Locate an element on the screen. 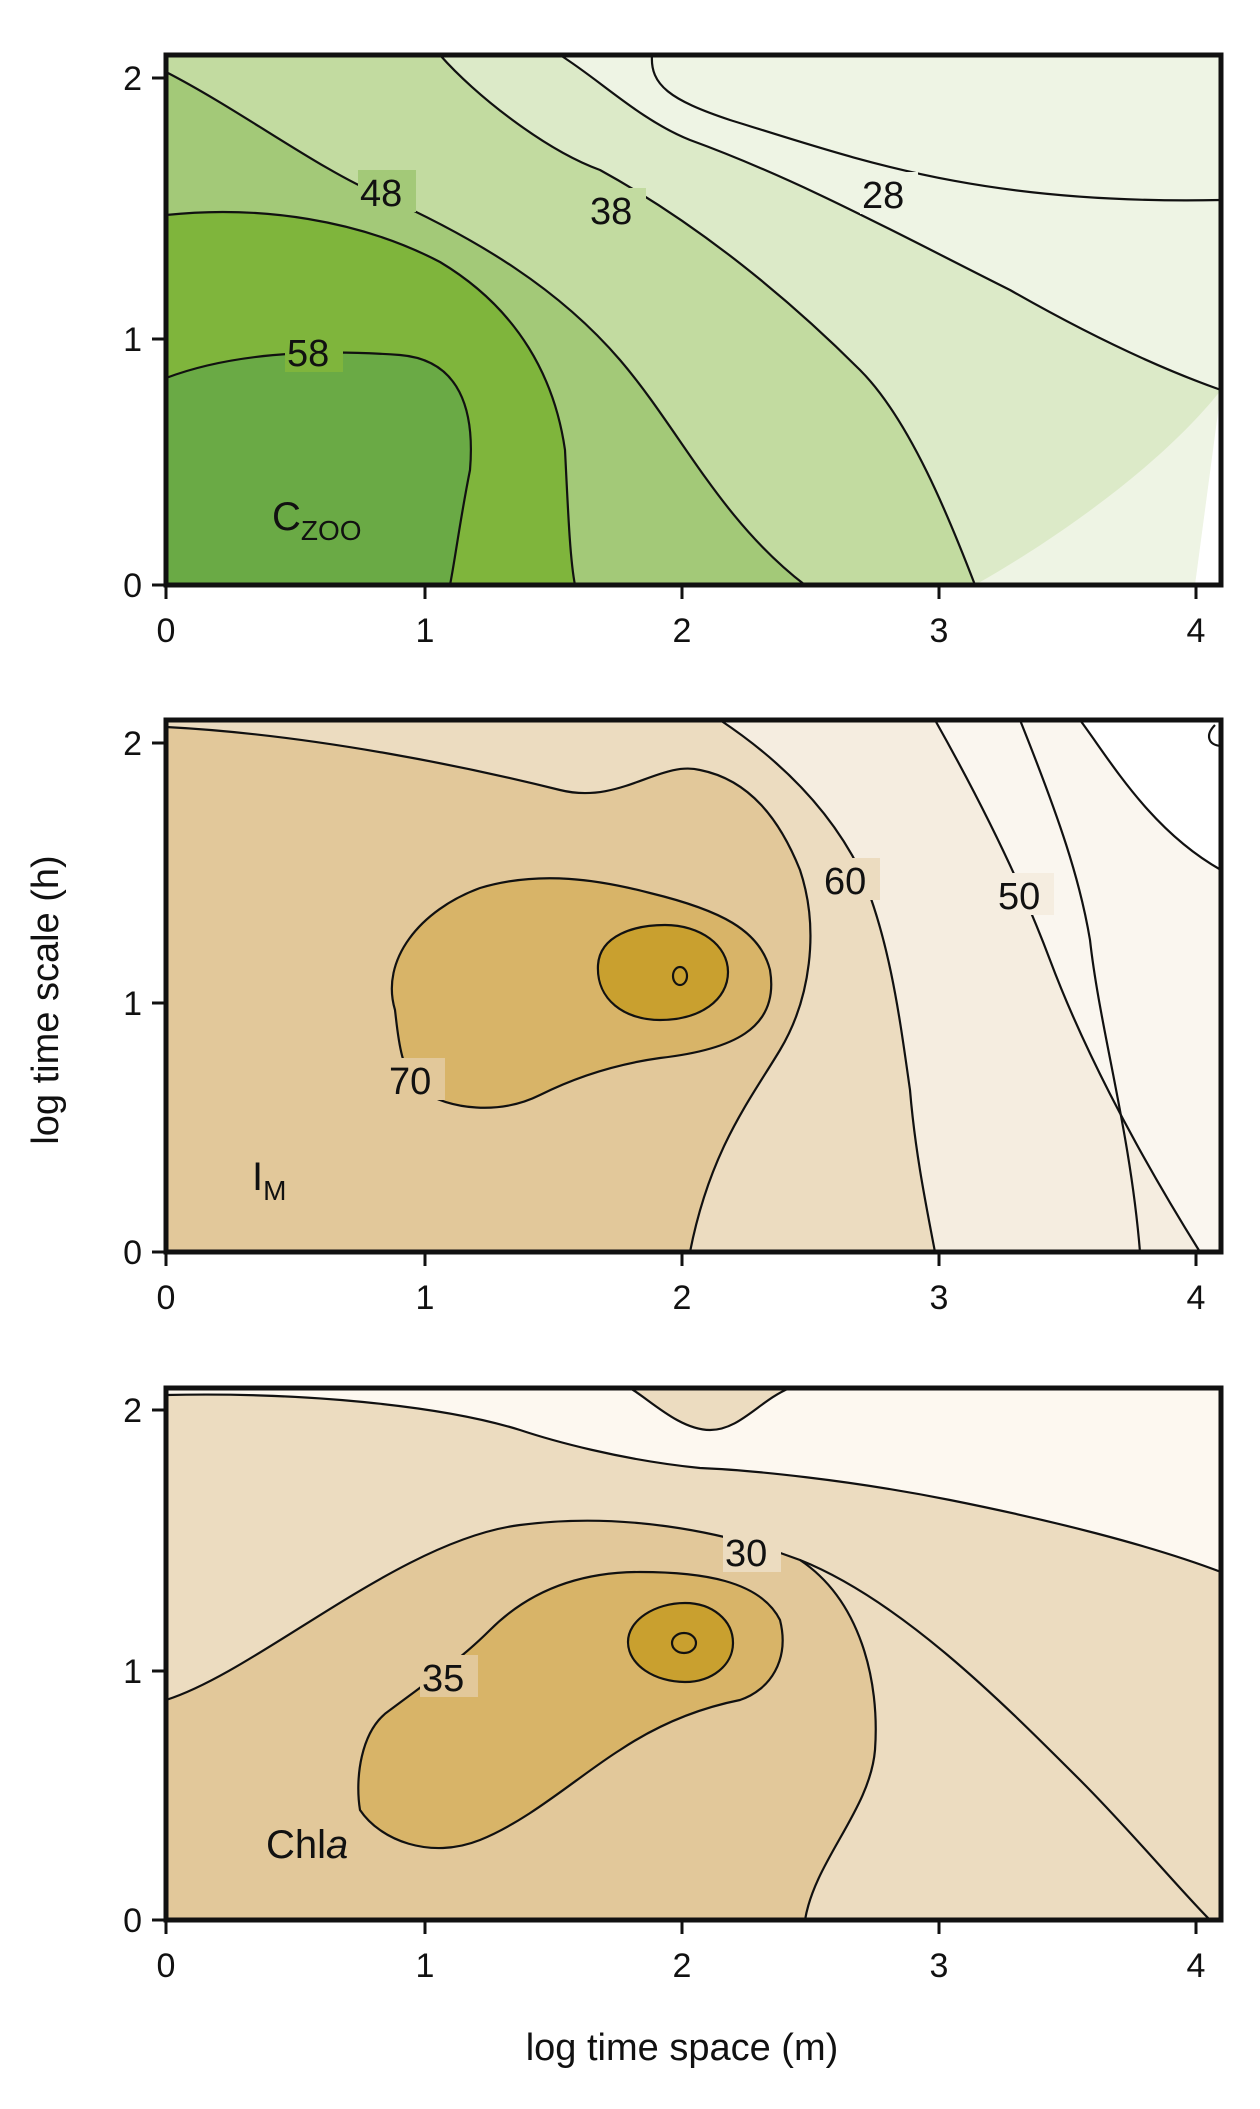 The height and width of the screenshot is (2109, 1260). im-contour-label-50: 50 is located at coordinates (1019, 897).